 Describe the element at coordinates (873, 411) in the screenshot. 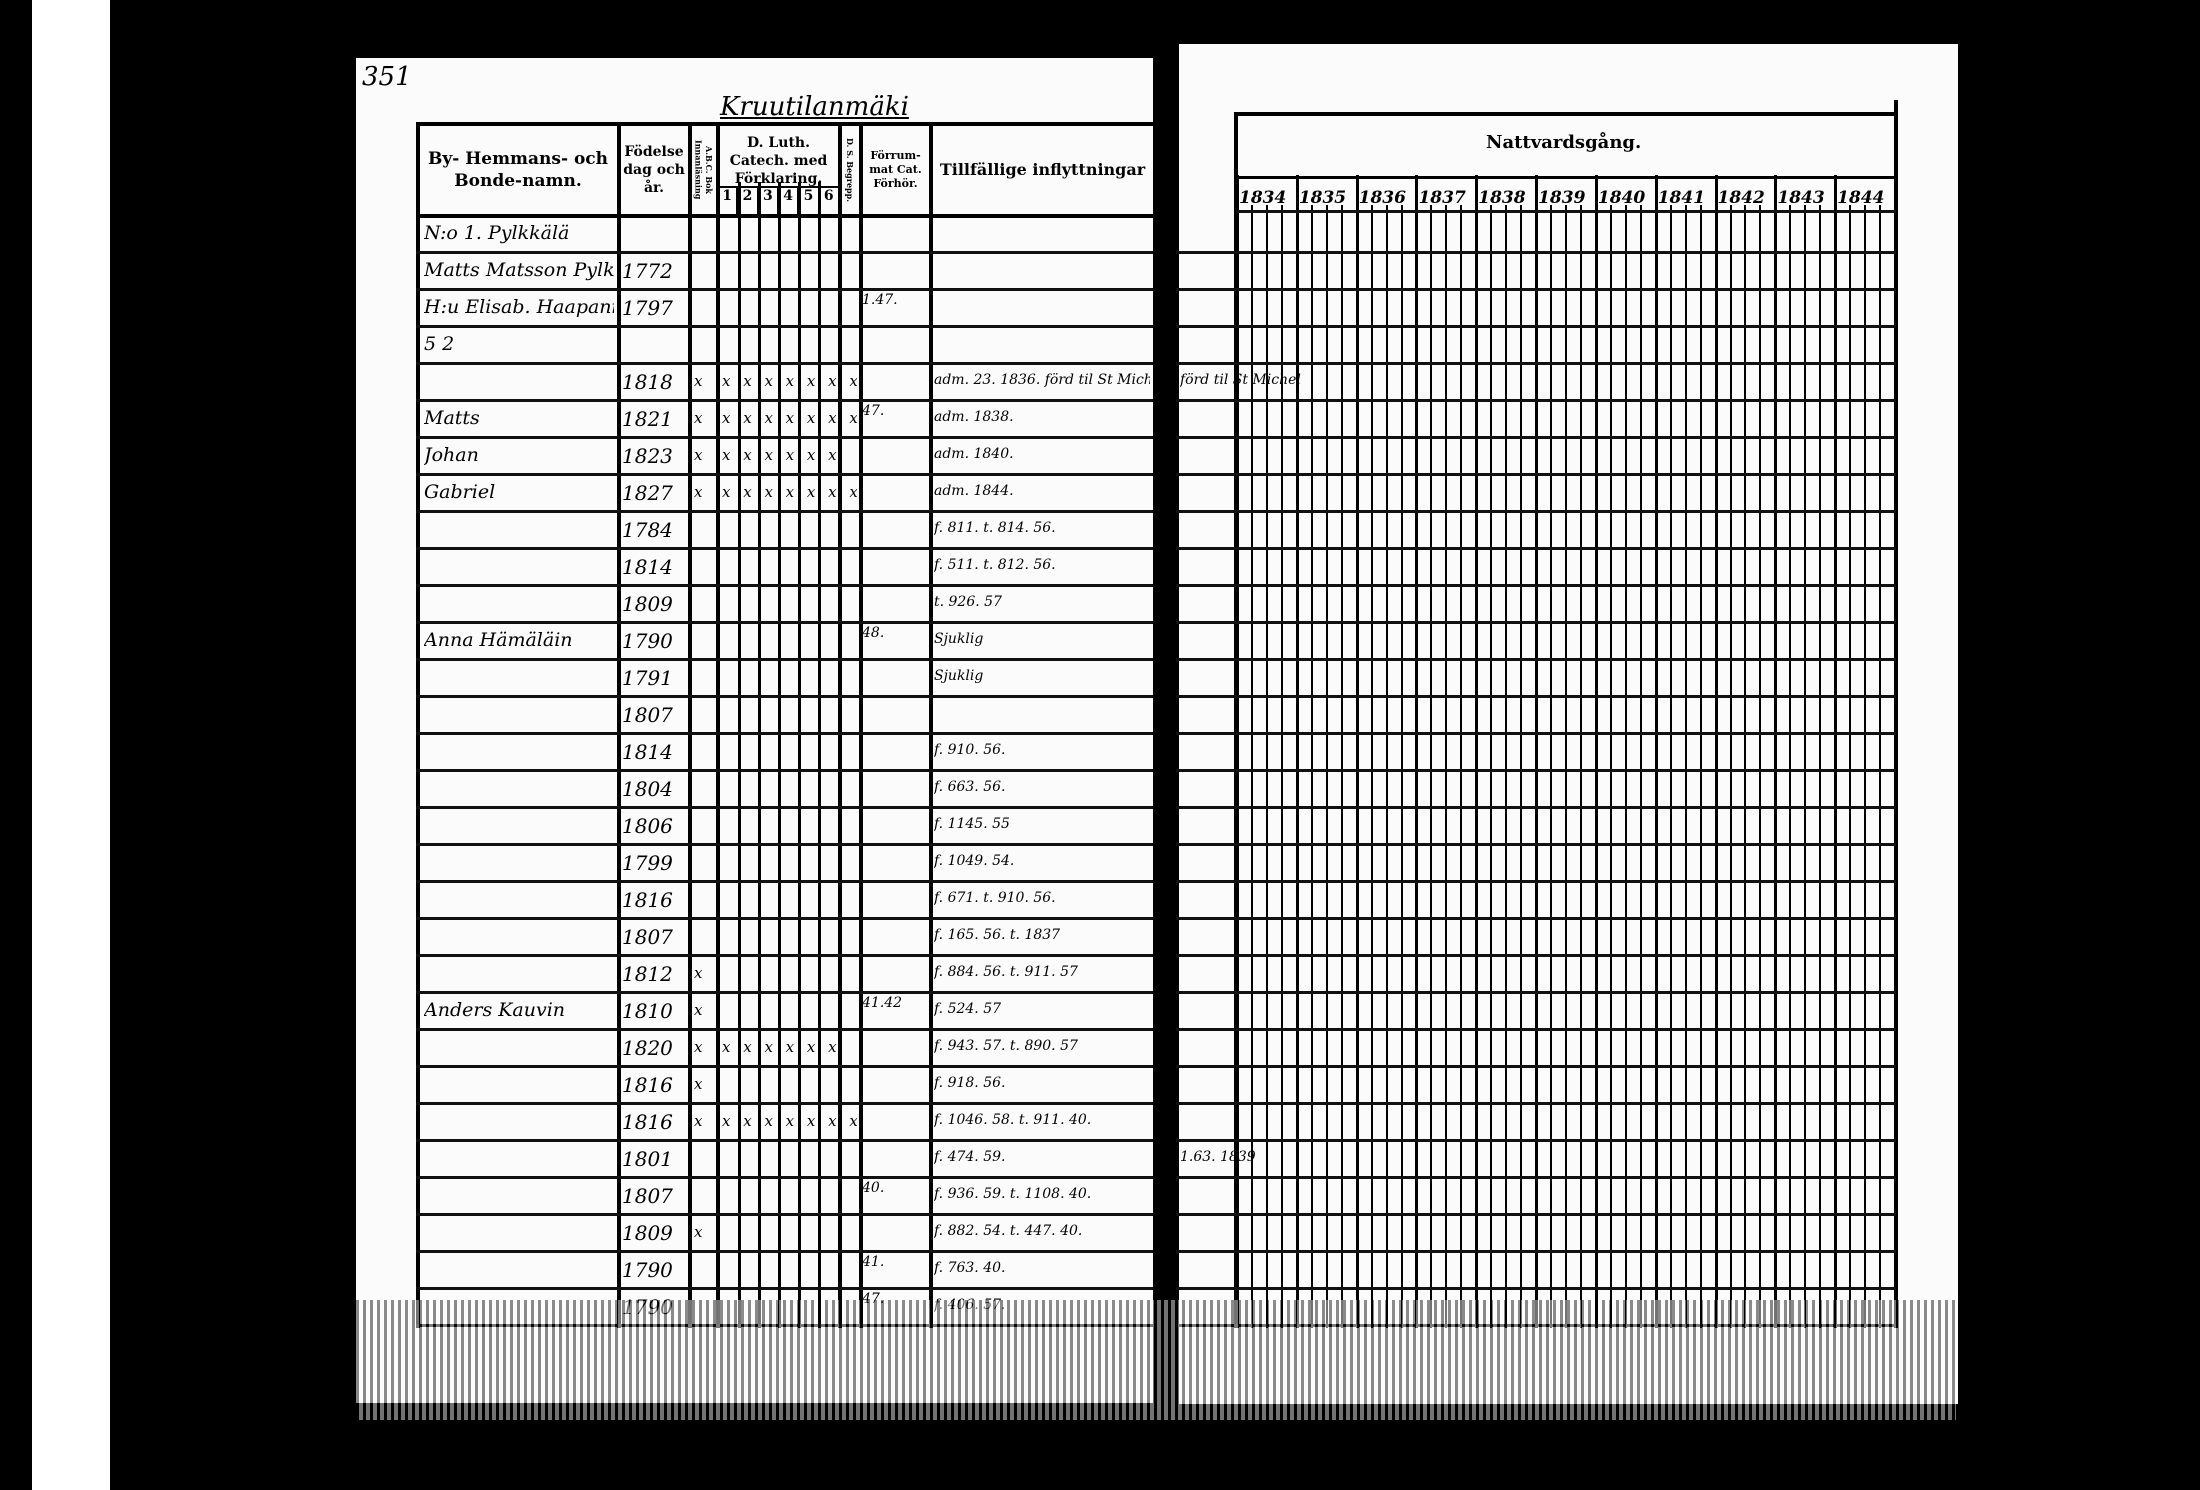

I see `row-forrum: 47.` at that location.